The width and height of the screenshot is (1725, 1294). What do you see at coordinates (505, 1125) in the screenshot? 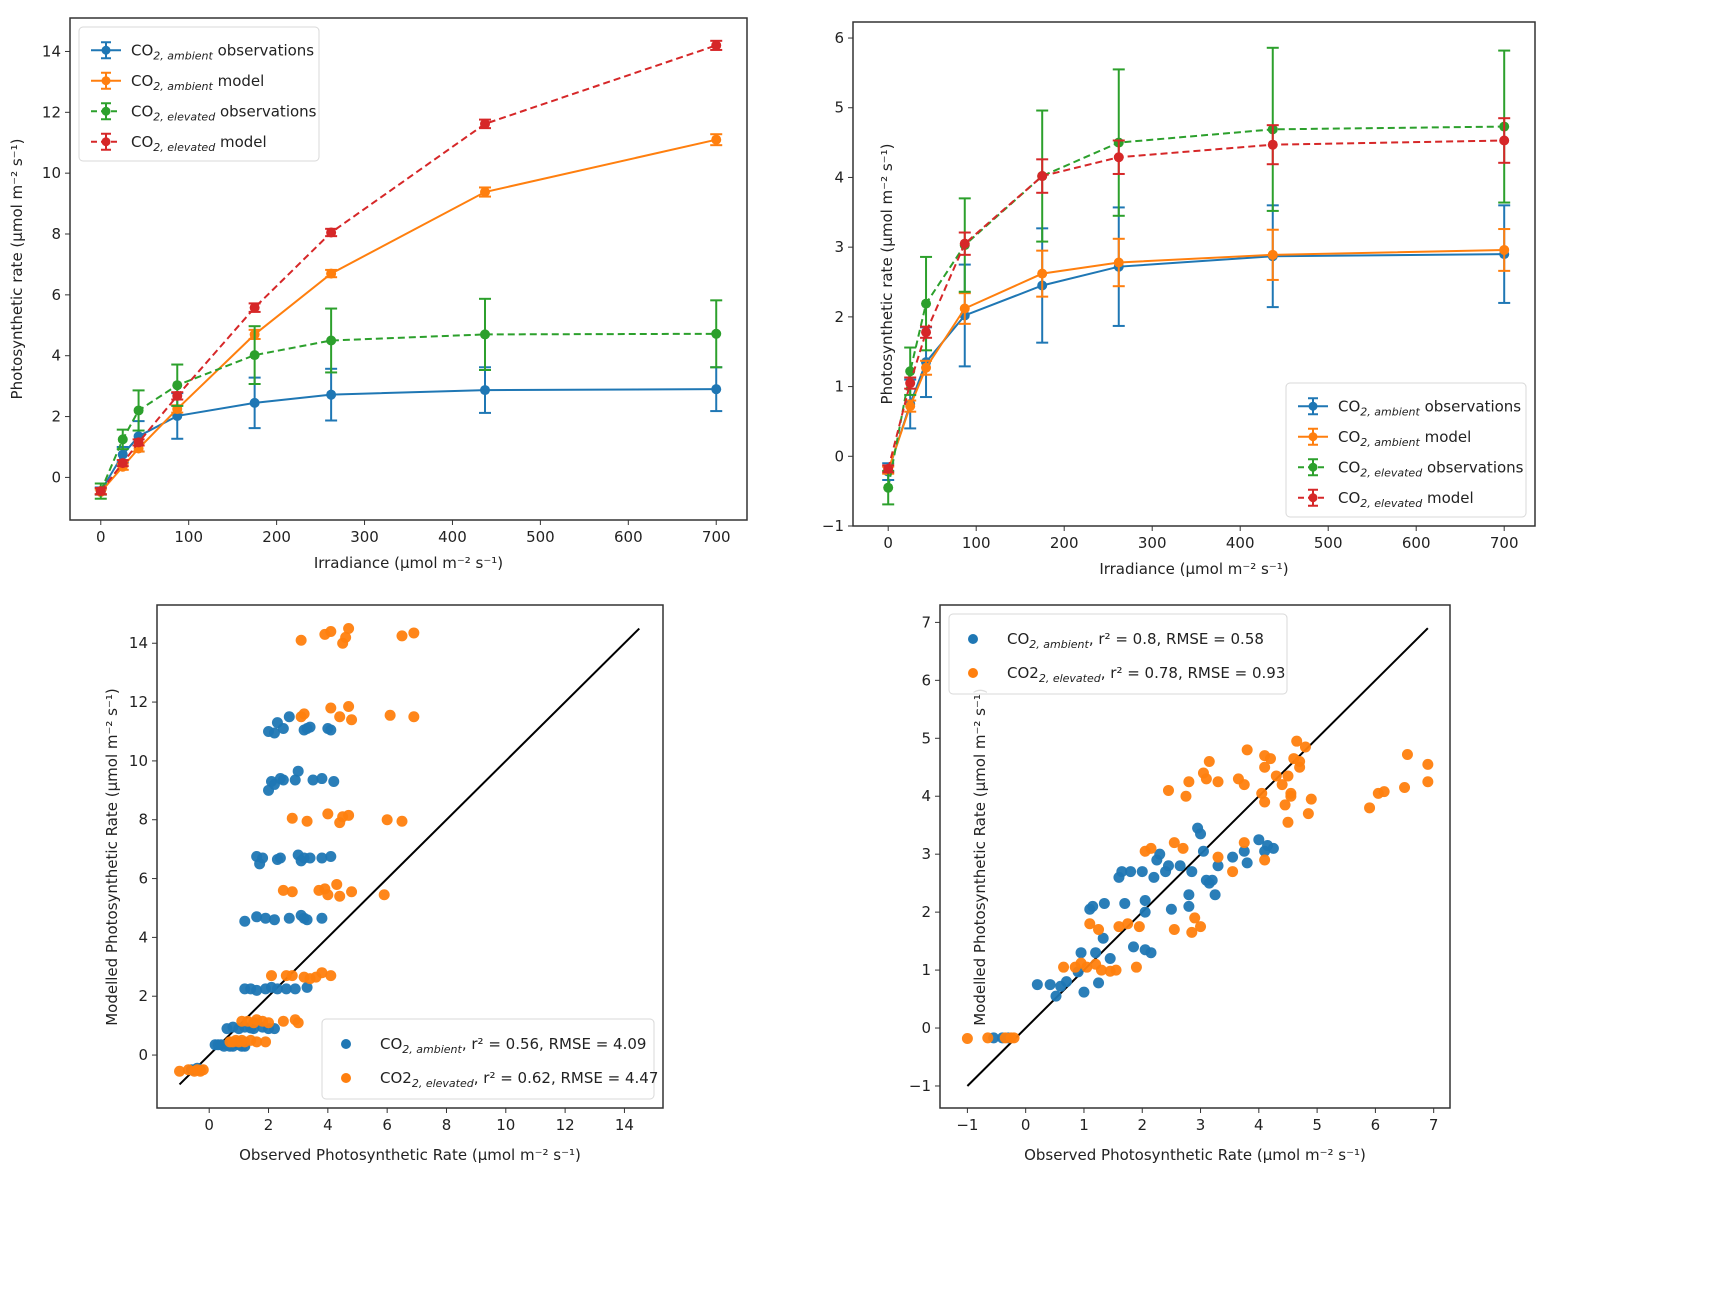
I see `x-tick-label: 10` at bounding box center [505, 1125].